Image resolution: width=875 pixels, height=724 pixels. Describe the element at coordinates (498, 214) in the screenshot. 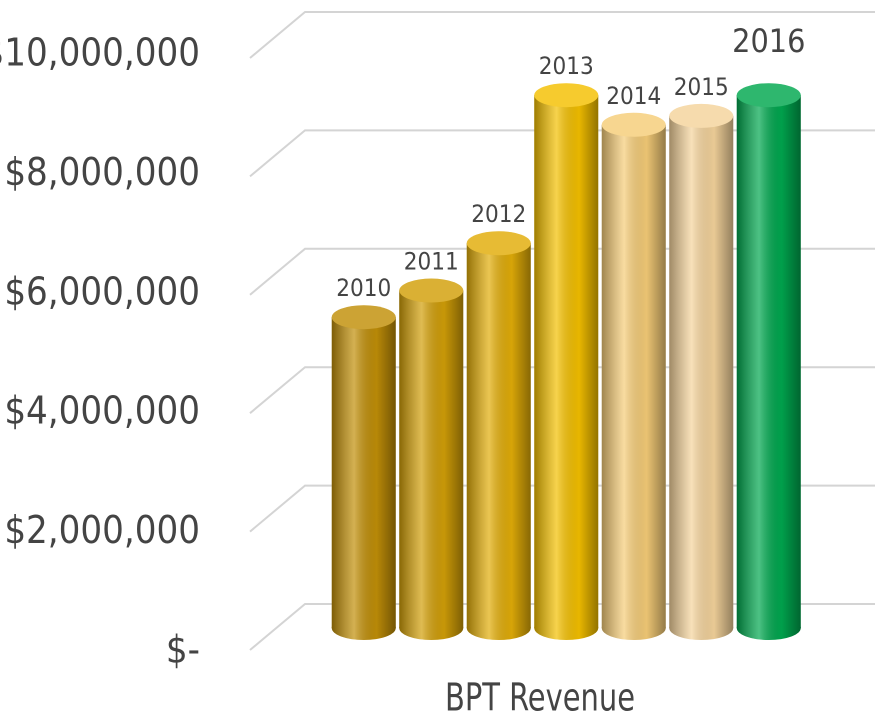

I see `category-label: 2012` at that location.